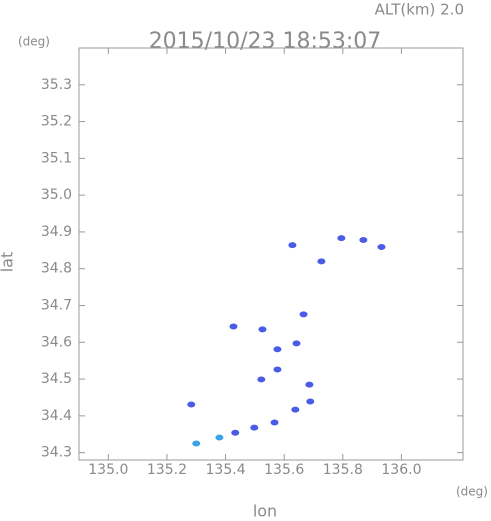  I want to click on y-tick-label: 35.3, so click(56, 85).